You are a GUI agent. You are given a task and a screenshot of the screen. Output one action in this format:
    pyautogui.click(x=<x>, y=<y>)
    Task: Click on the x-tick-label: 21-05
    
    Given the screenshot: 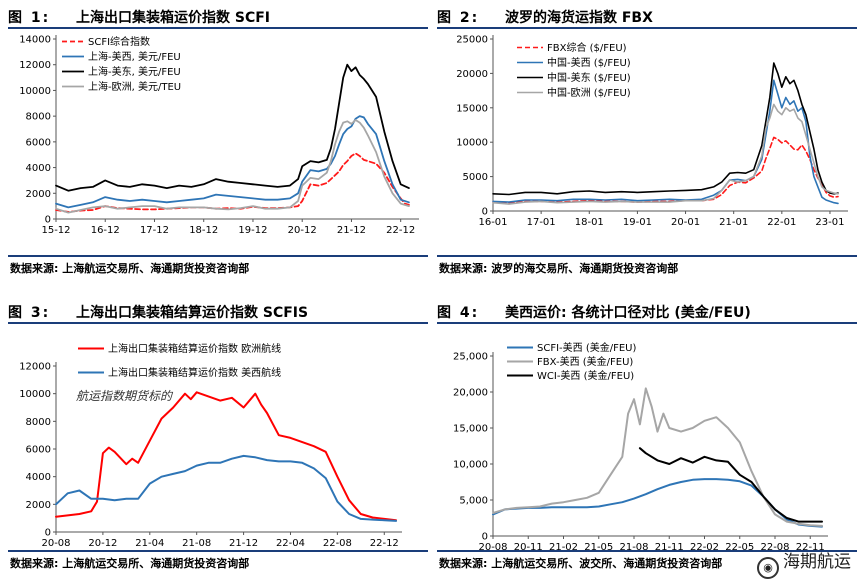 What is the action you would take?
    pyautogui.click(x=598, y=547)
    